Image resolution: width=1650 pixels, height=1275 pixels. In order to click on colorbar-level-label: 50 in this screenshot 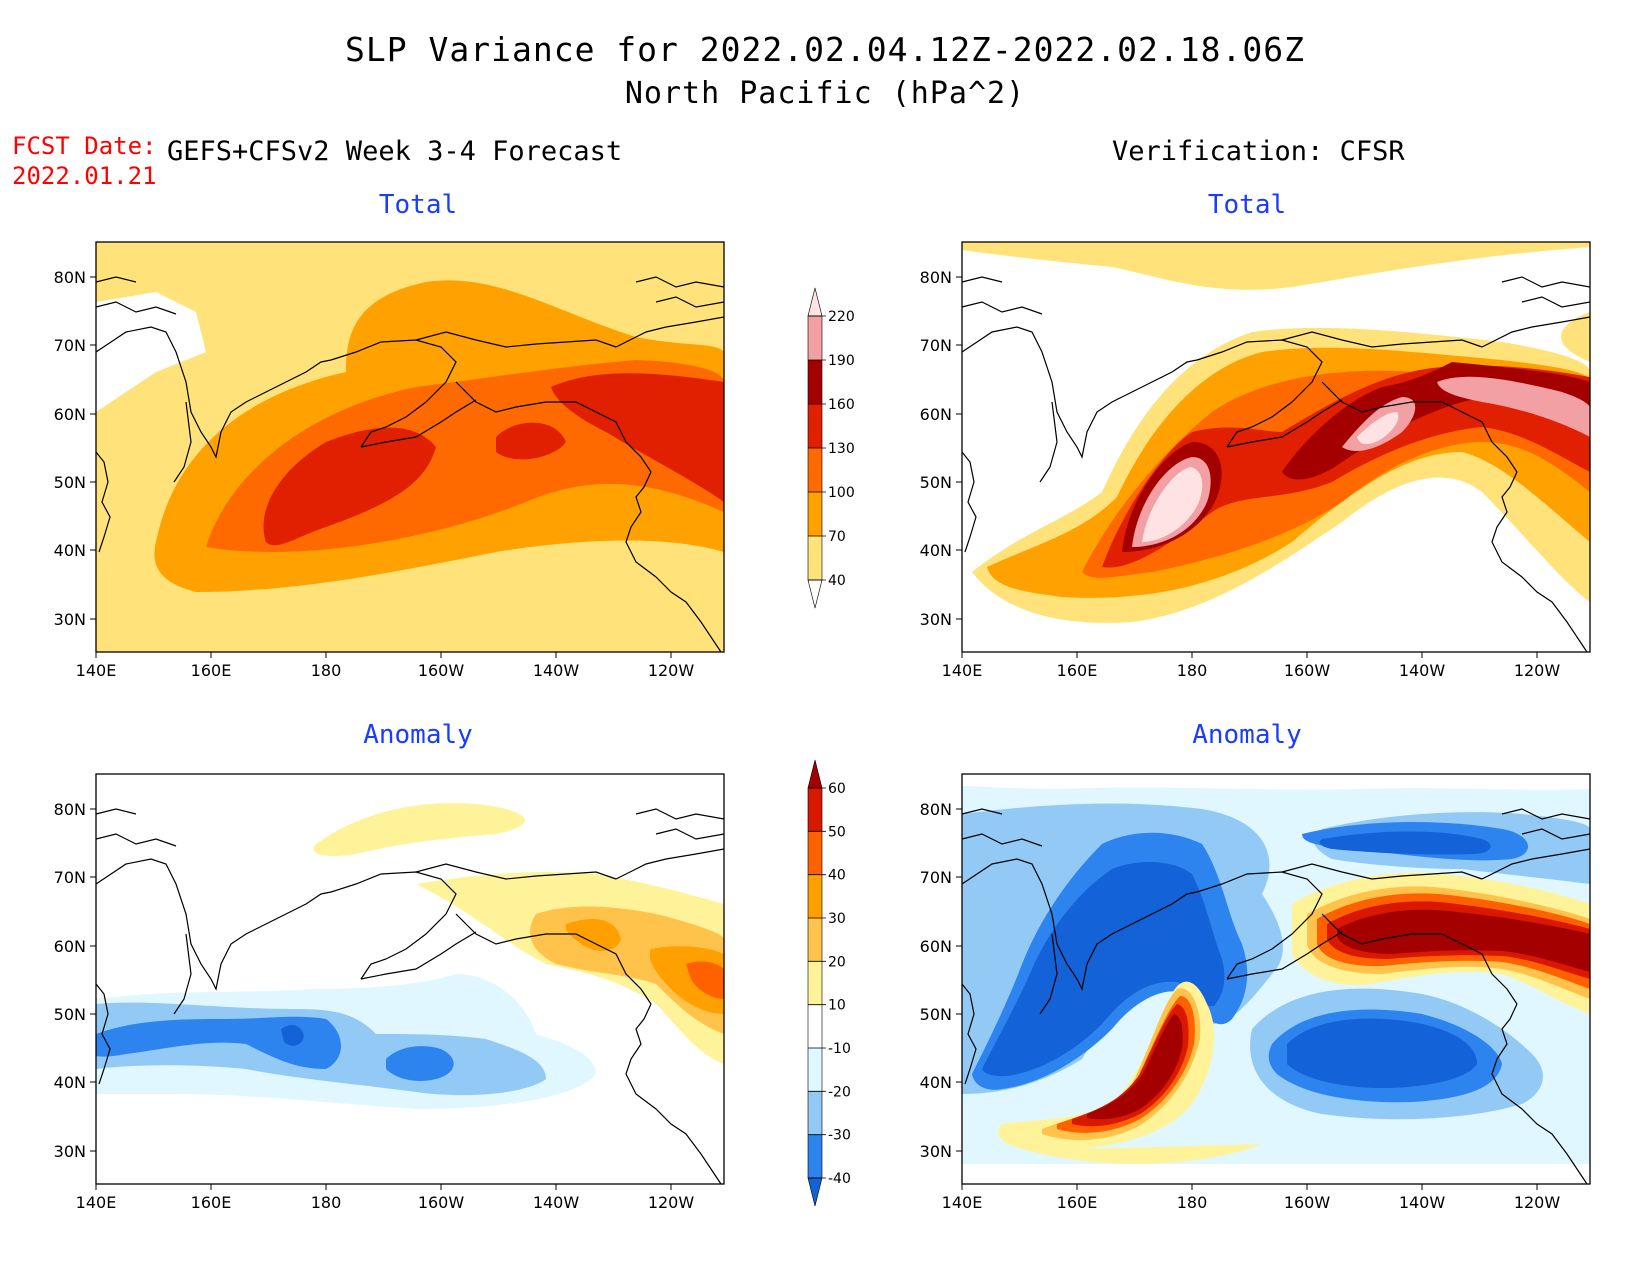, I will do `click(837, 832)`.